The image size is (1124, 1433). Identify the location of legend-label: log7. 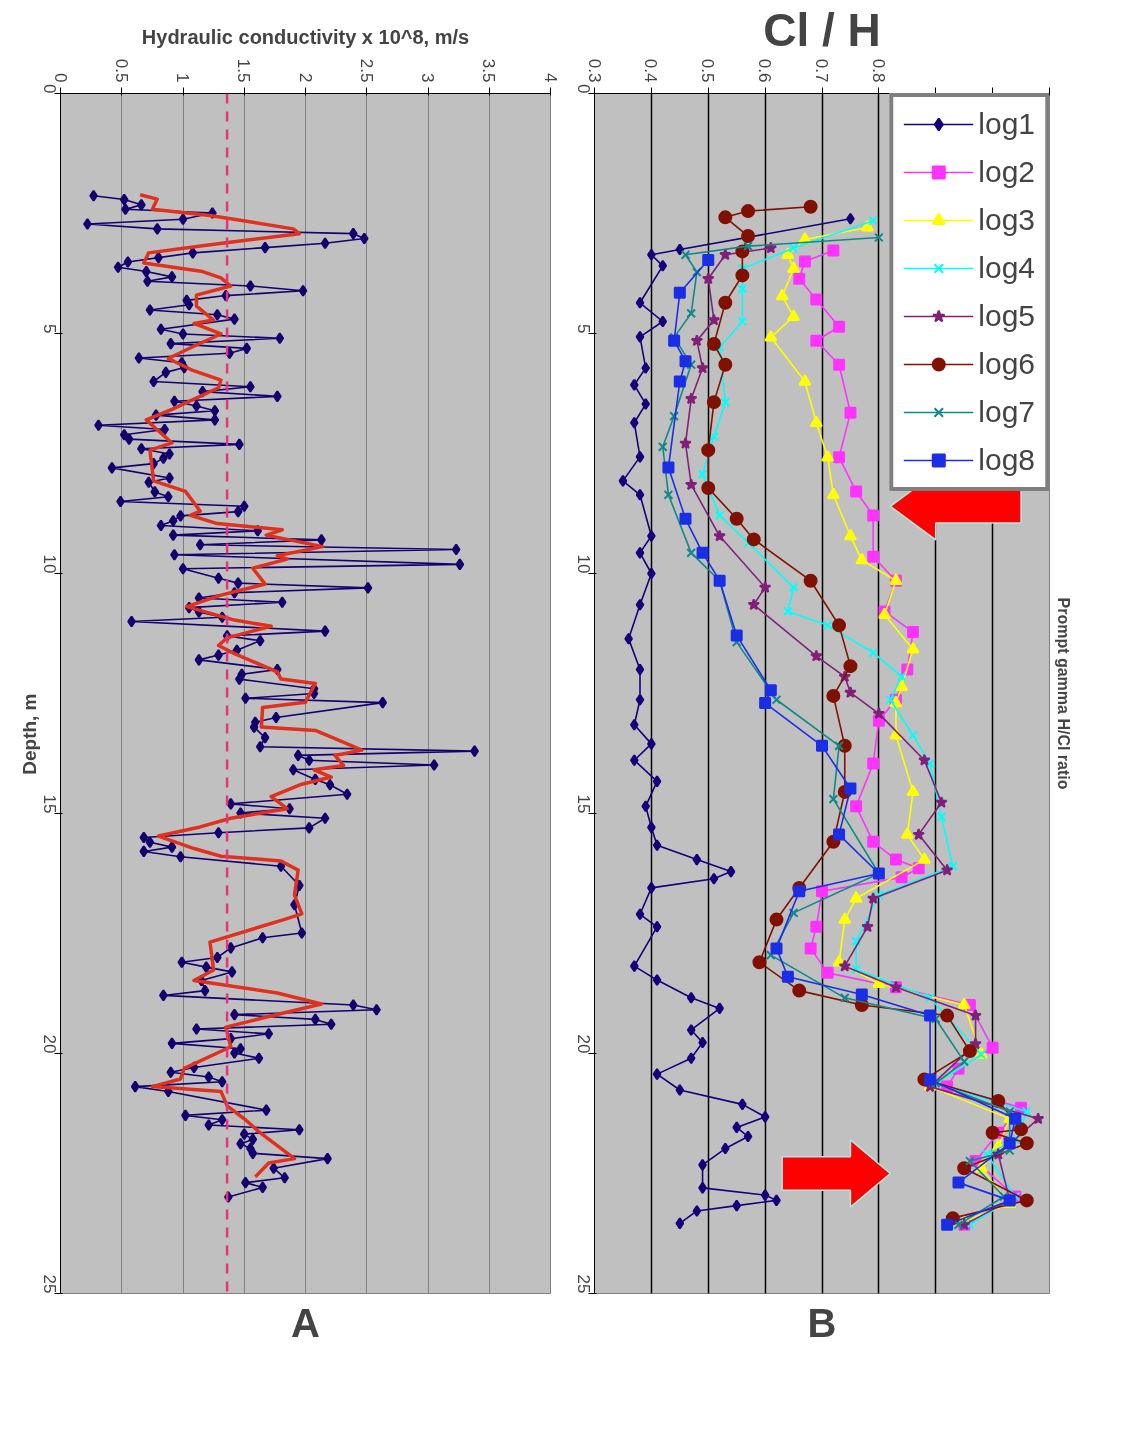
(1006, 412).